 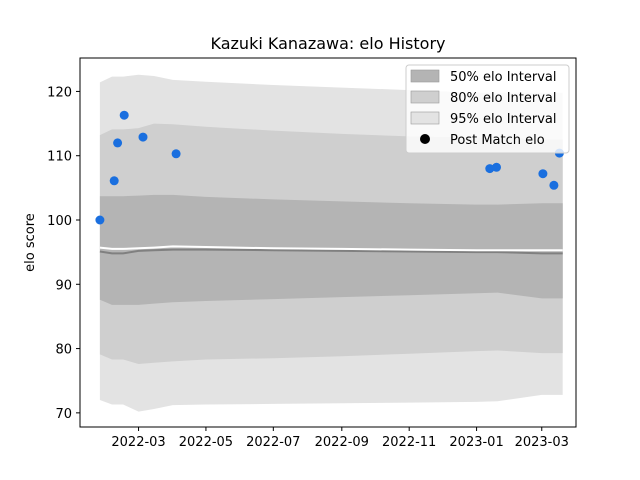 I want to click on legend-label: 95% elo Interval, so click(x=503, y=119).